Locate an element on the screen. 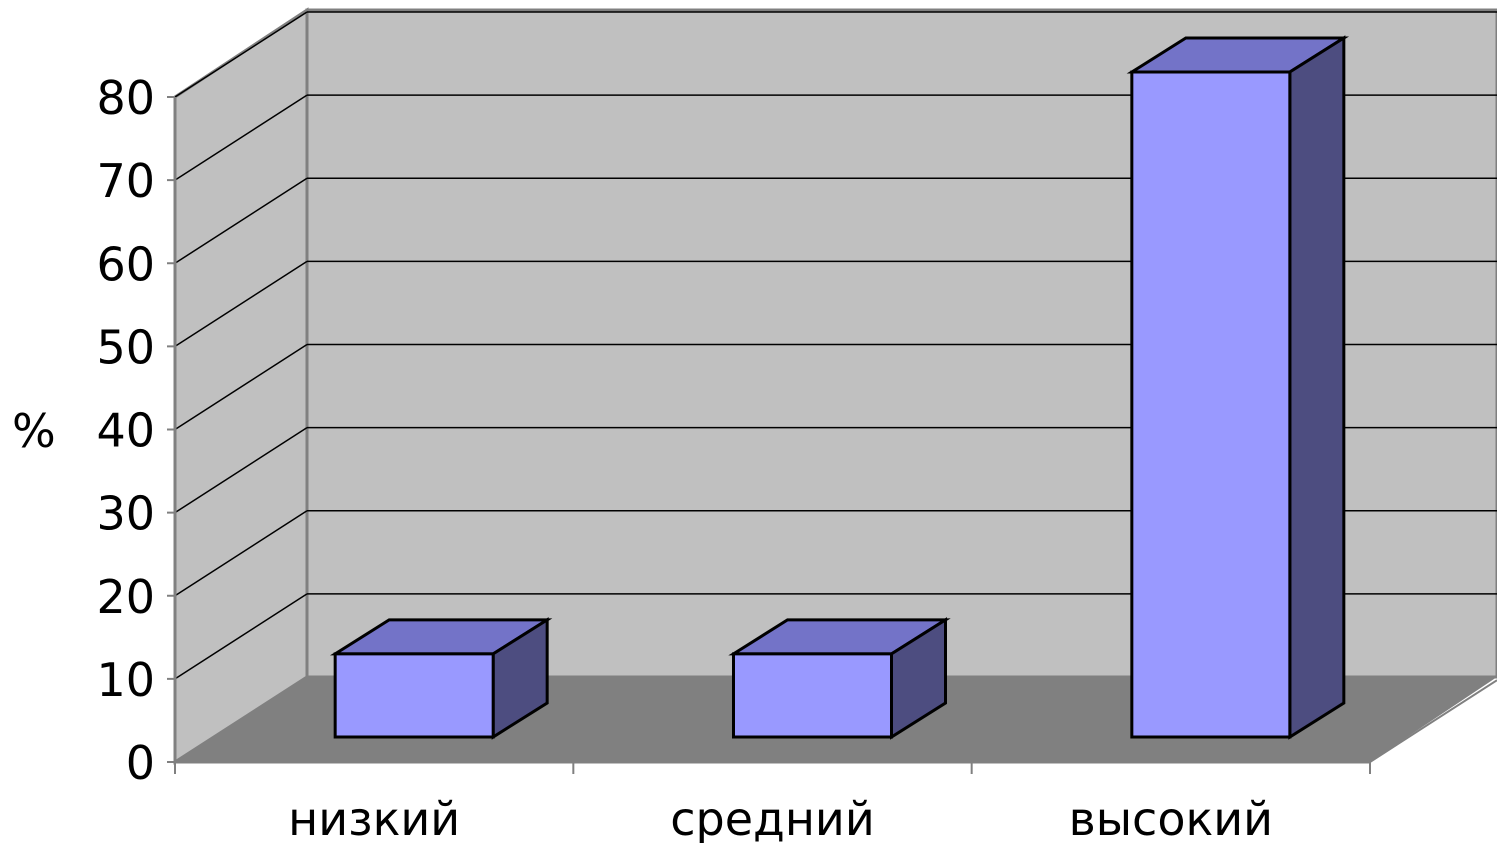  x-tick-labels: низкий средний высокий is located at coordinates (780, 817).